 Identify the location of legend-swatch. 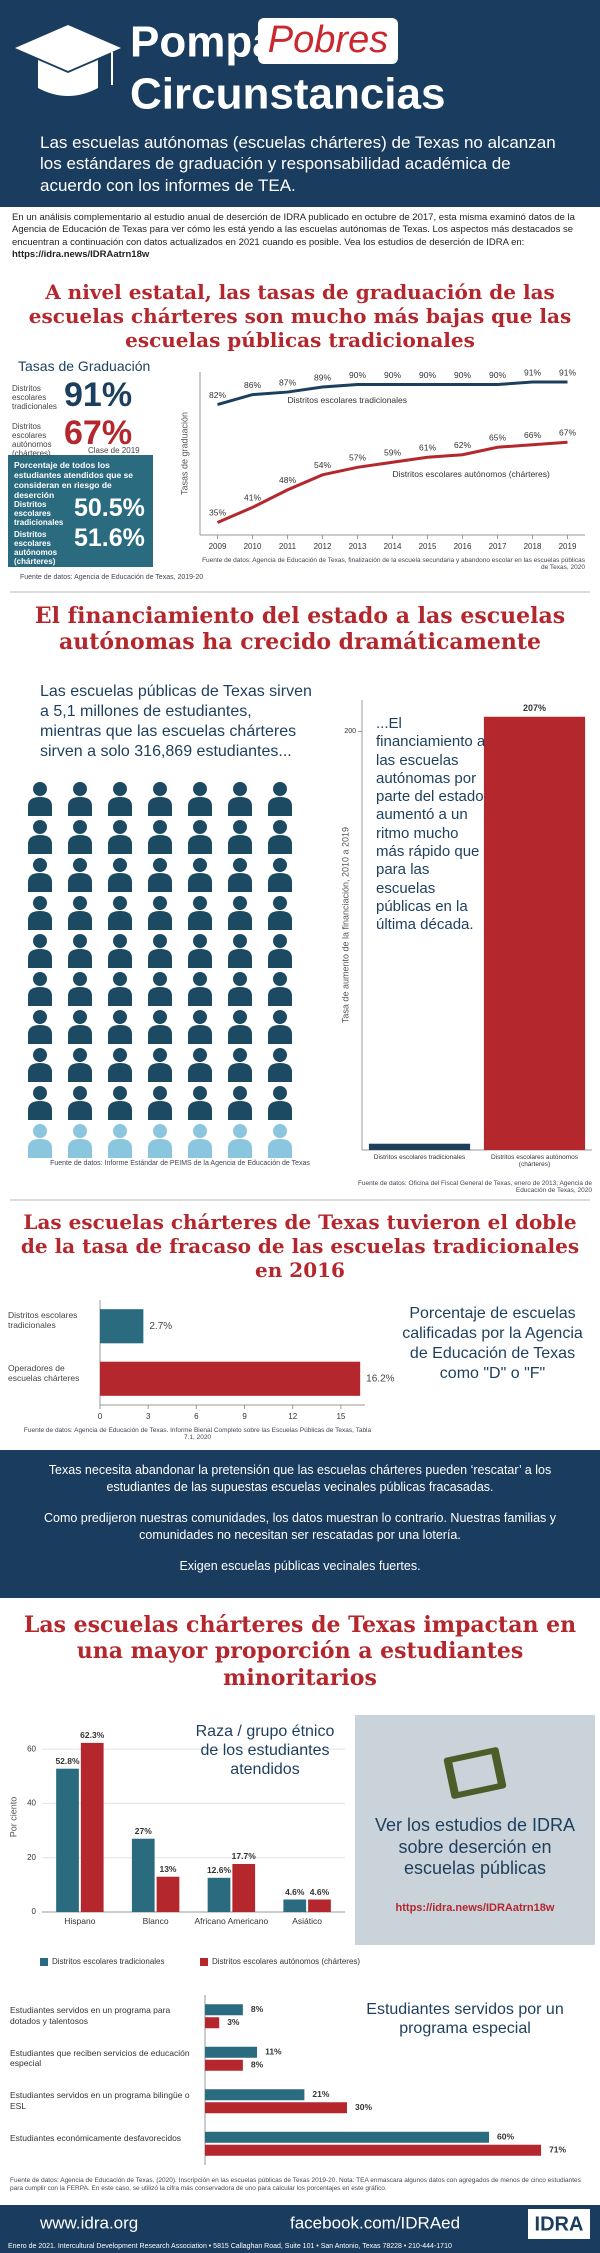
(204, 1962).